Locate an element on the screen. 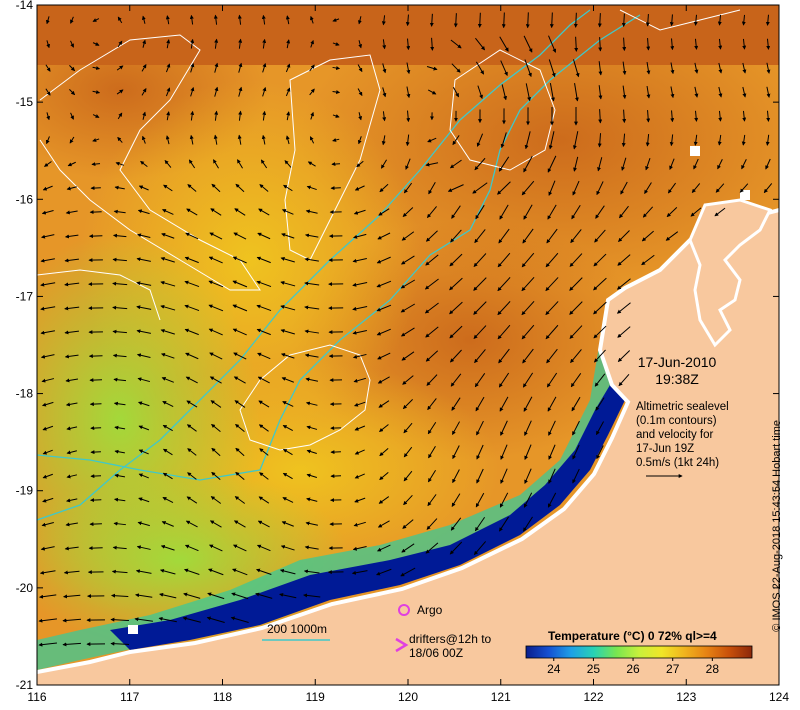 The width and height of the screenshot is (800, 710). x-tick-label: 123 is located at coordinates (686, 697).